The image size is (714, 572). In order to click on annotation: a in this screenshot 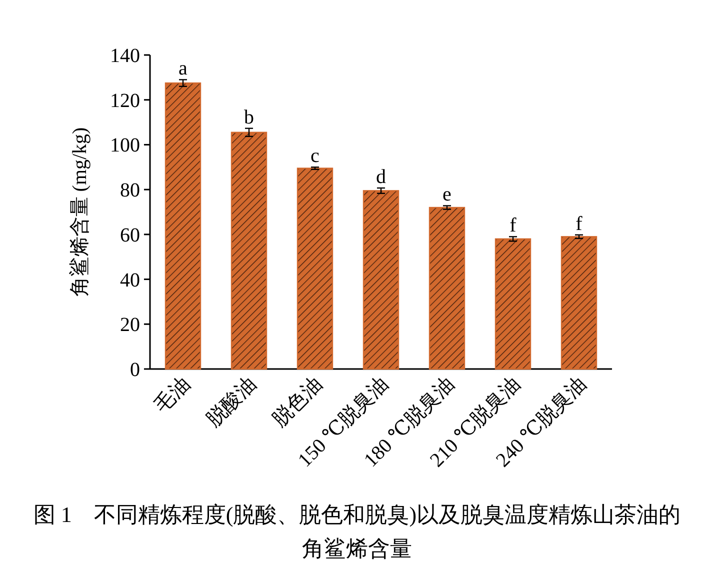, I will do `click(183, 69)`.